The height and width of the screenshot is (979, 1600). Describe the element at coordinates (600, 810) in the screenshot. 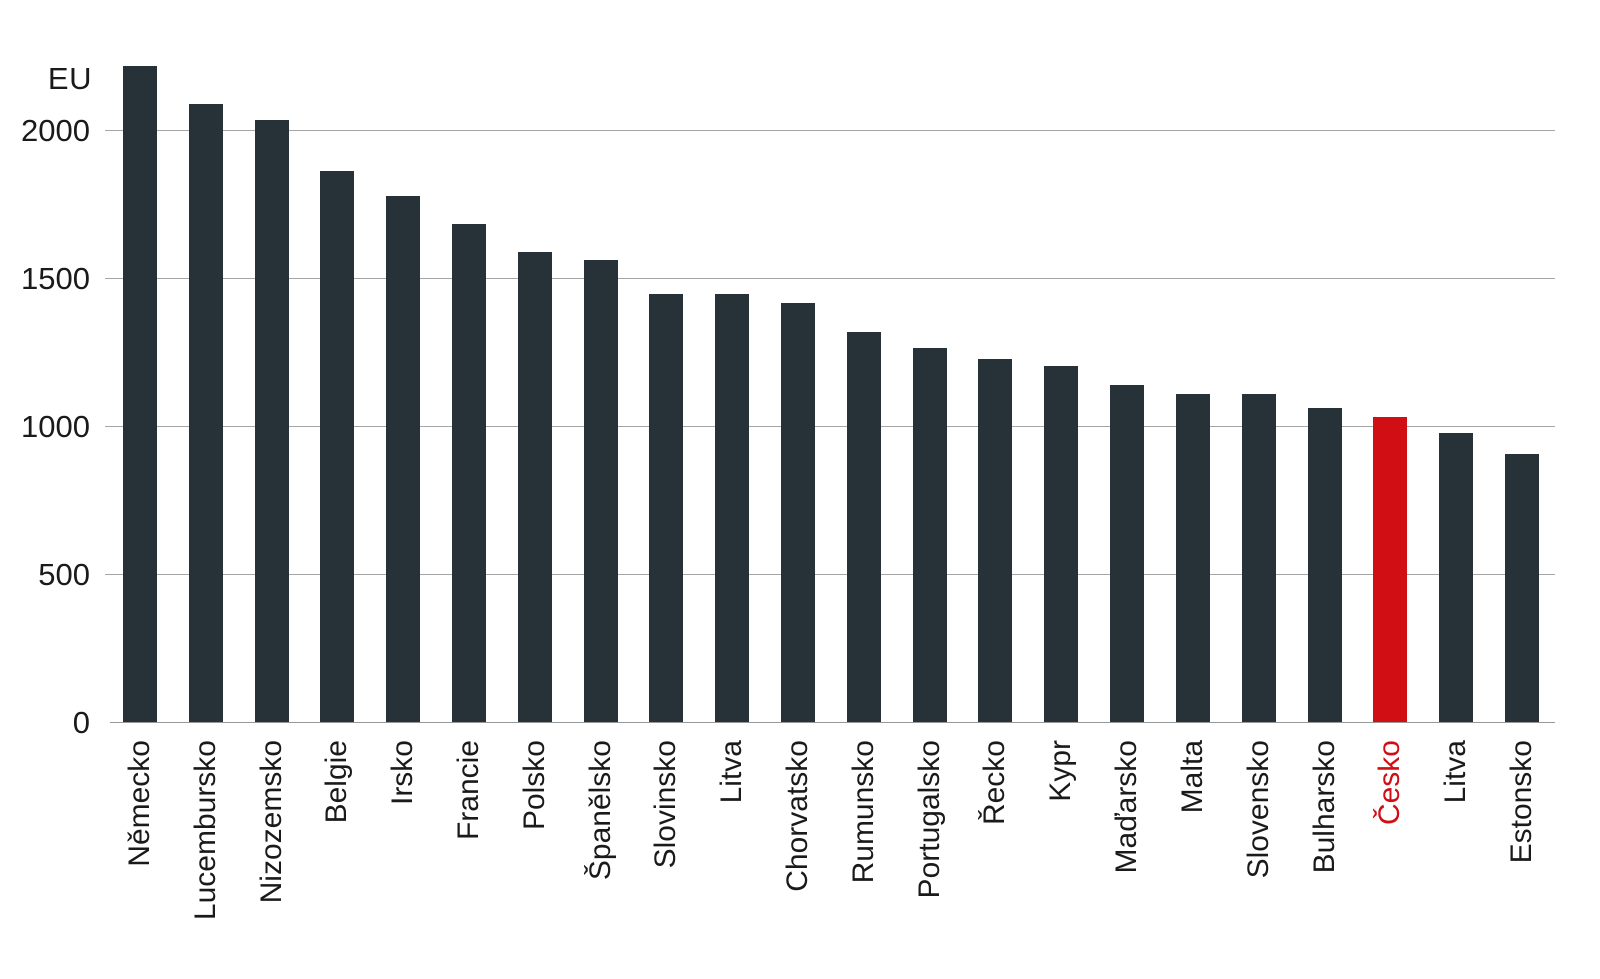

I see `x-axis-label-španělsko: Španělsko` at that location.